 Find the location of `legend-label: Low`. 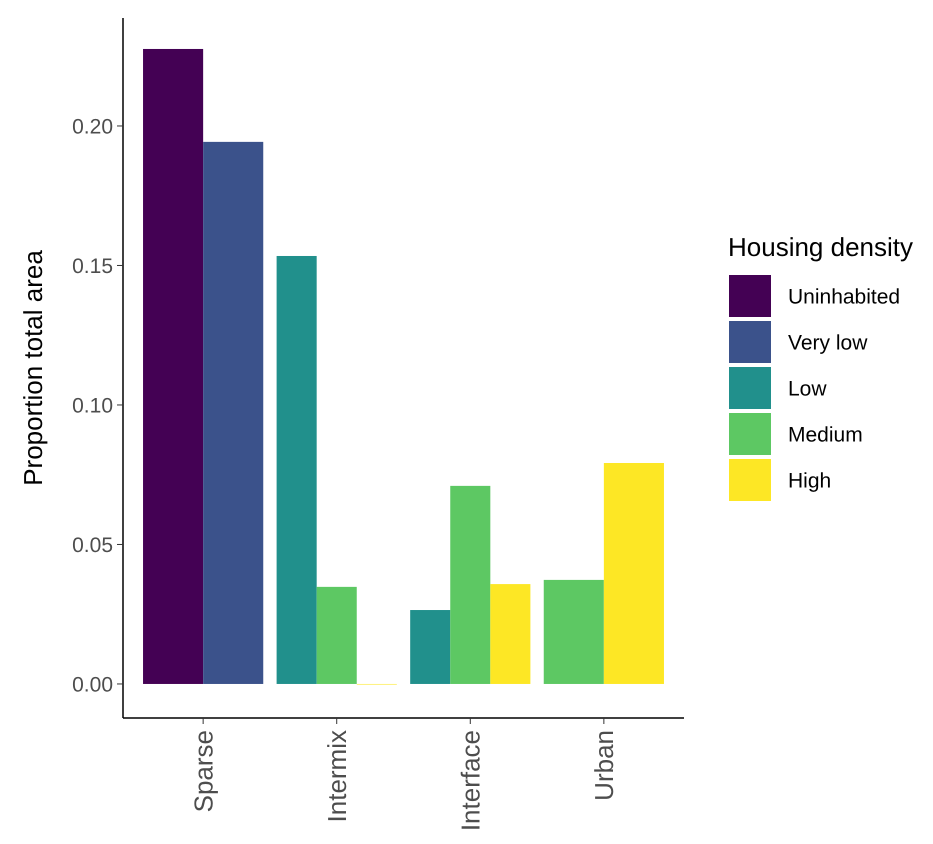

legend-label: Low is located at coordinates (808, 388).